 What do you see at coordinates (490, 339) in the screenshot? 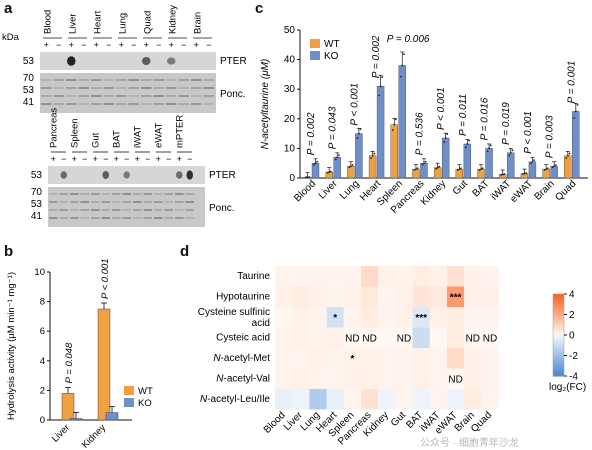
I see `heatmap-annotation: ND` at bounding box center [490, 339].